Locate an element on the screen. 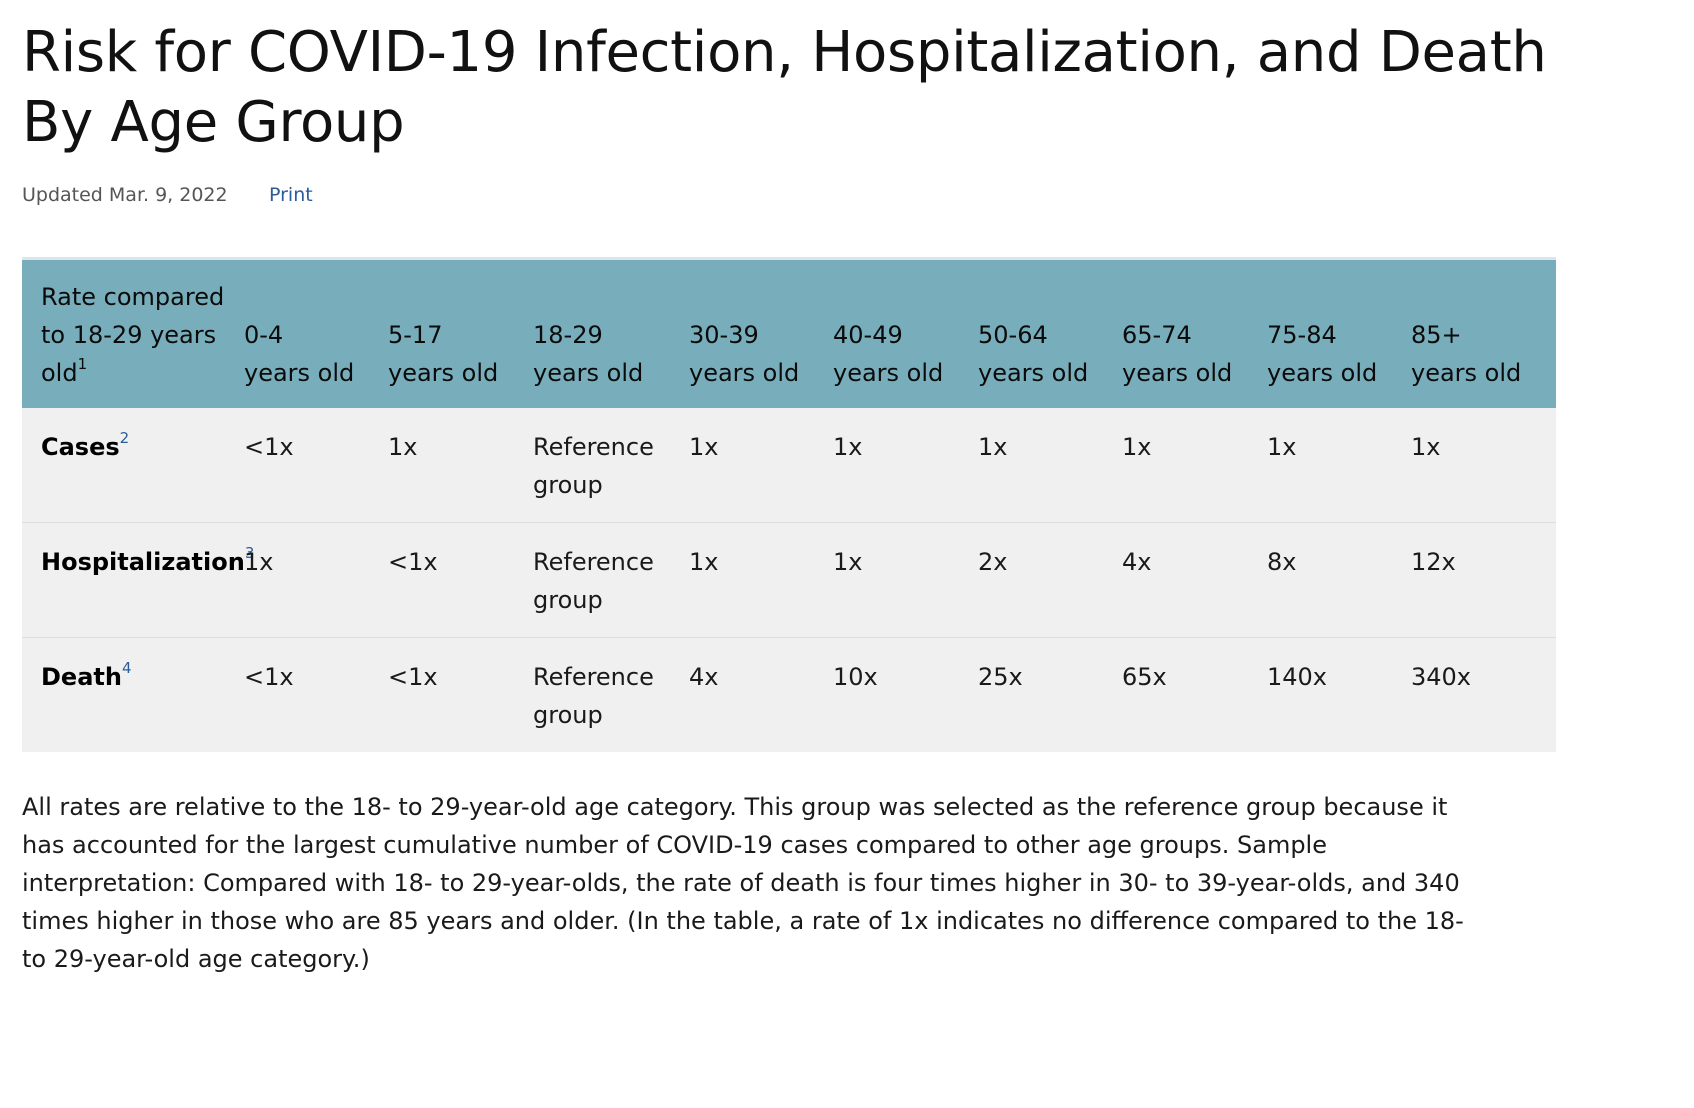 This screenshot has height=1108, width=1694. column-header-range: 18-29 is located at coordinates (568, 335).